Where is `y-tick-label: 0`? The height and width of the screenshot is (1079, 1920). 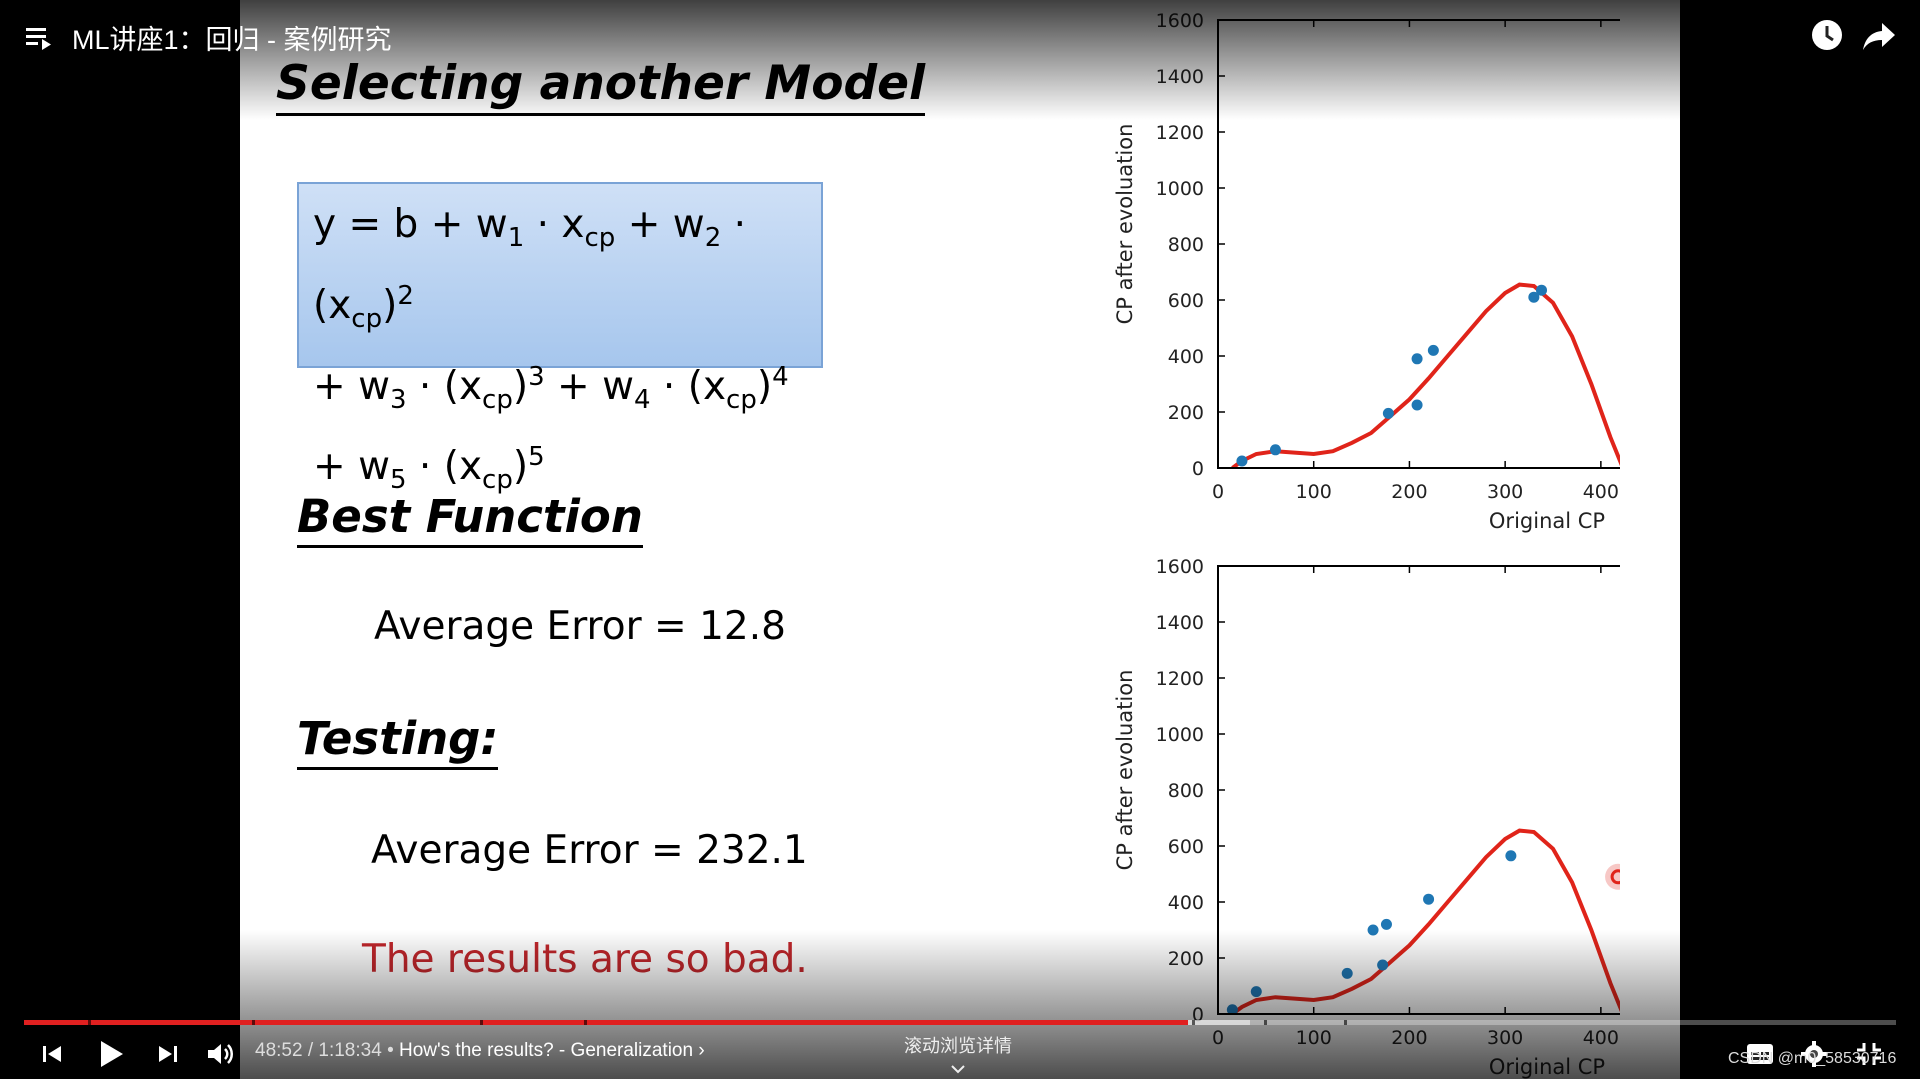
y-tick-label: 0 is located at coordinates (1198, 469).